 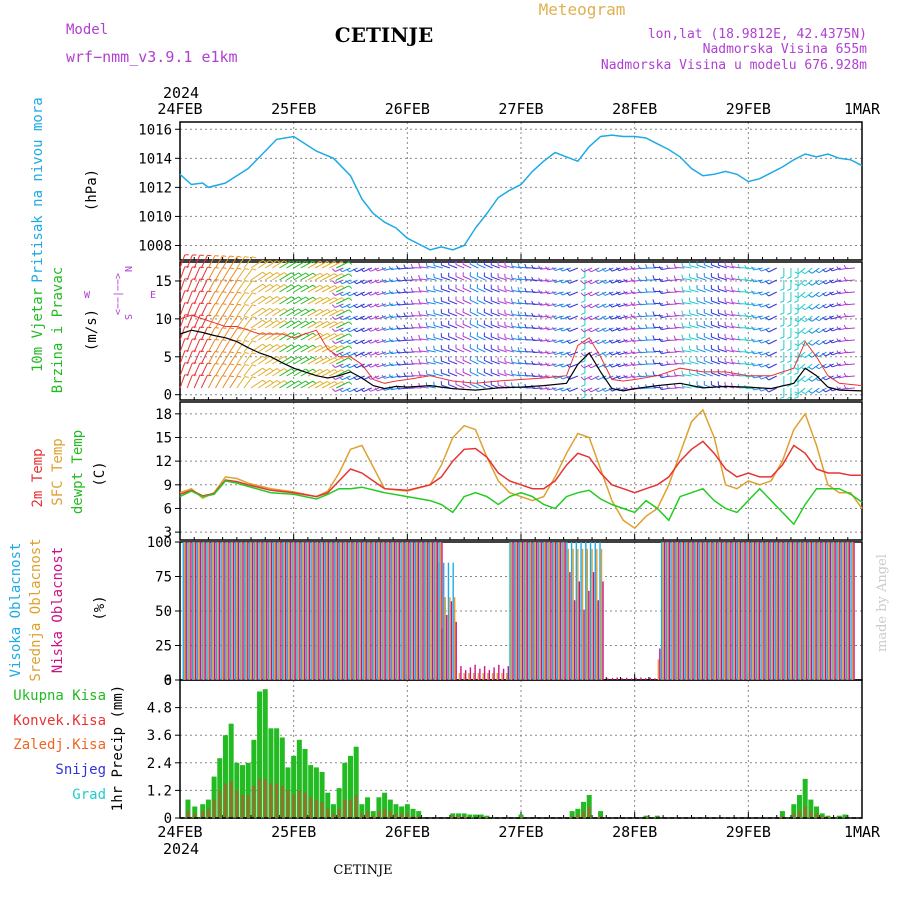 I want to click on y-tick-label: 12, so click(x=163, y=462).